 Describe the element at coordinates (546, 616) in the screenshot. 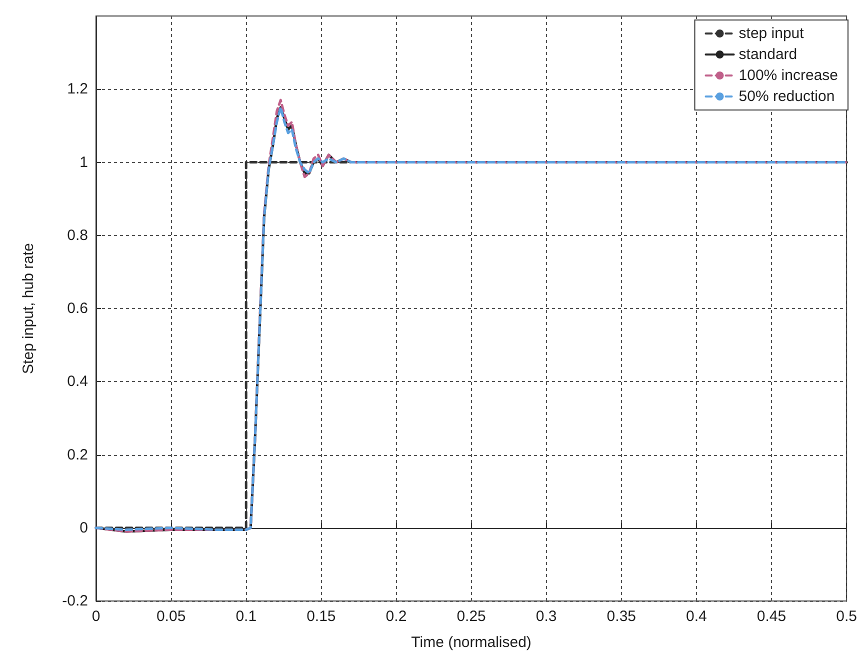

I see `x-tick-label: 0.3` at that location.